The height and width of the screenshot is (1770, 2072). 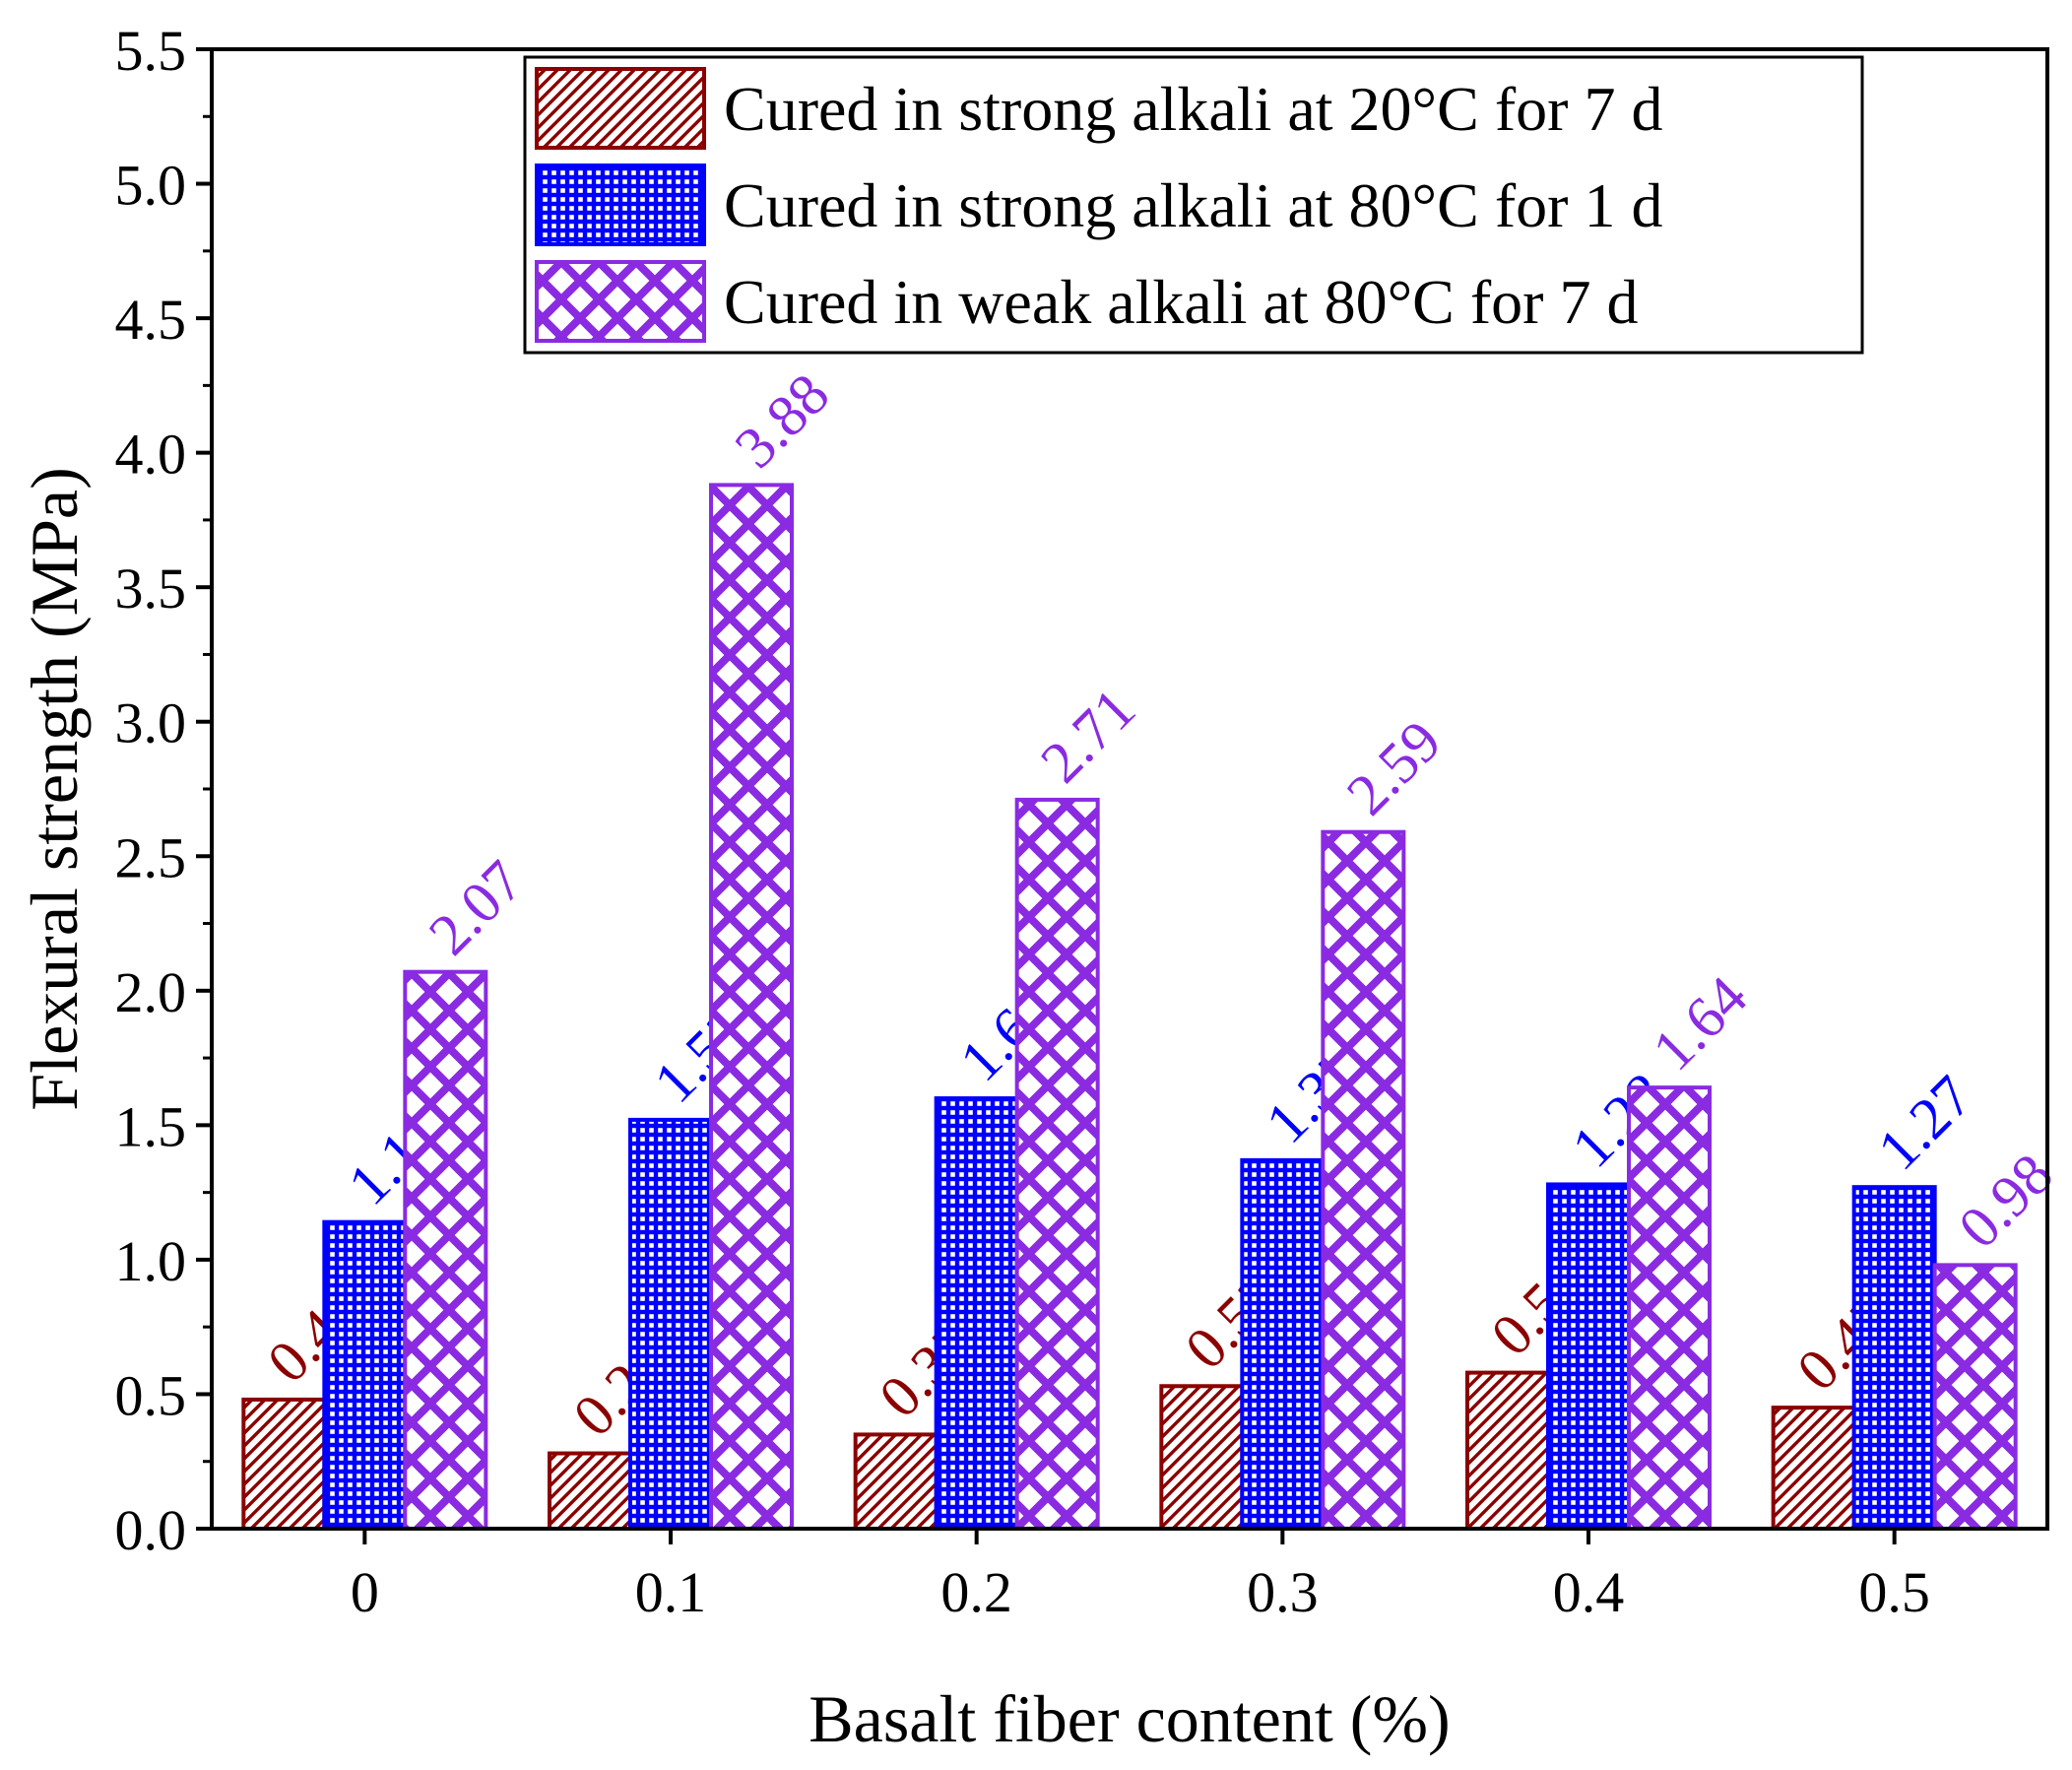 What do you see at coordinates (151, 1126) in the screenshot?
I see `y-tick-label: 1.5` at bounding box center [151, 1126].